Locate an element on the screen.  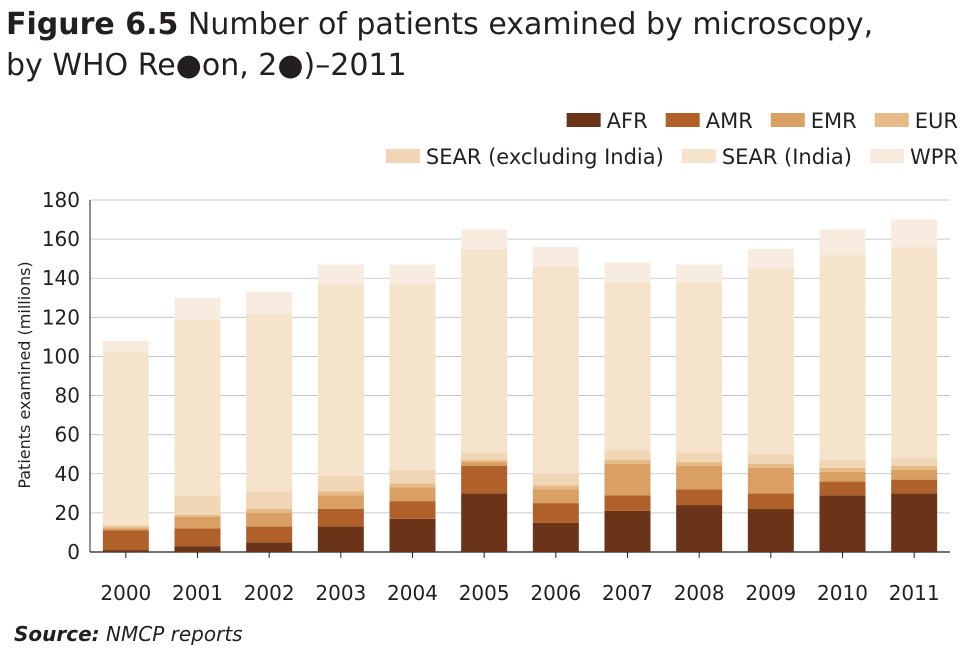
y-tick-label: 20 is located at coordinates (67, 513).